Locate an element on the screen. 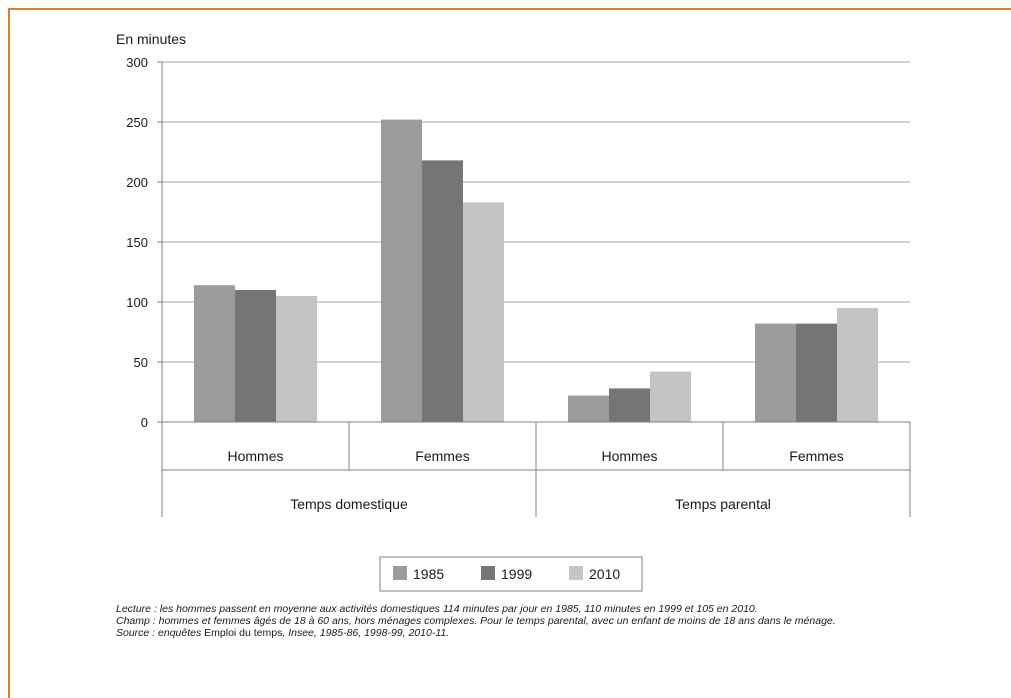 The image size is (1011, 698). source-years: , 1985-86, 1998-99, 2010-11. is located at coordinates (381, 633).